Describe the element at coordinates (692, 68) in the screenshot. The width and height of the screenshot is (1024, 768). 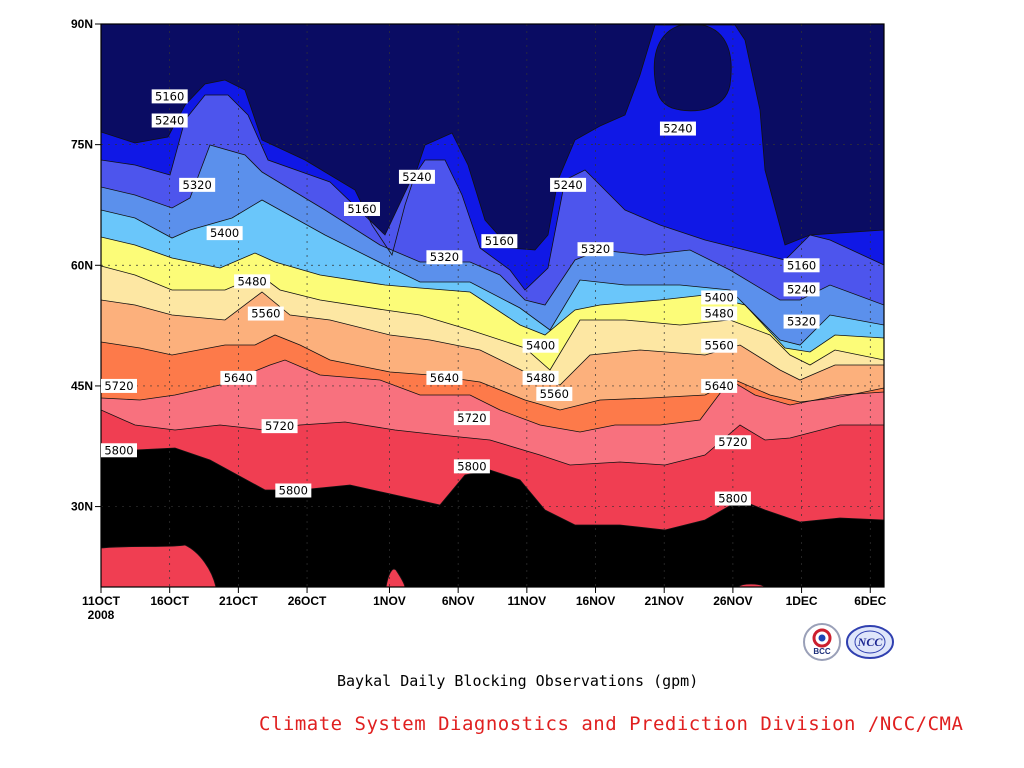
I see `closed-cell-north` at that location.